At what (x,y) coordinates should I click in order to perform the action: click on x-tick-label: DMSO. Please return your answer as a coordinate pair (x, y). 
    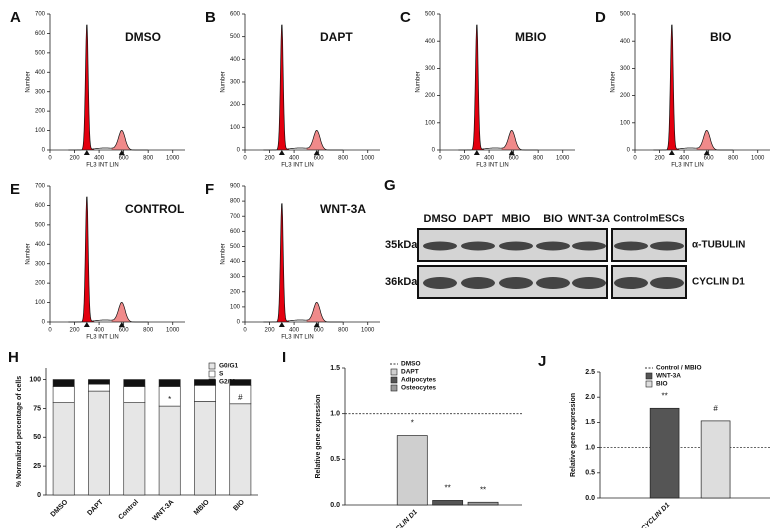
    Looking at the image, I should click on (60, 508).